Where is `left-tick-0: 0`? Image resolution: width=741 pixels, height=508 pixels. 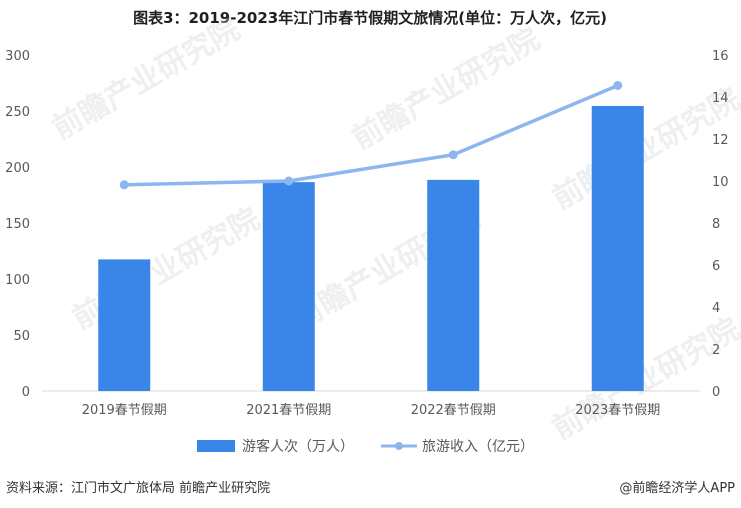
left-tick-0: 0 is located at coordinates (26, 392).